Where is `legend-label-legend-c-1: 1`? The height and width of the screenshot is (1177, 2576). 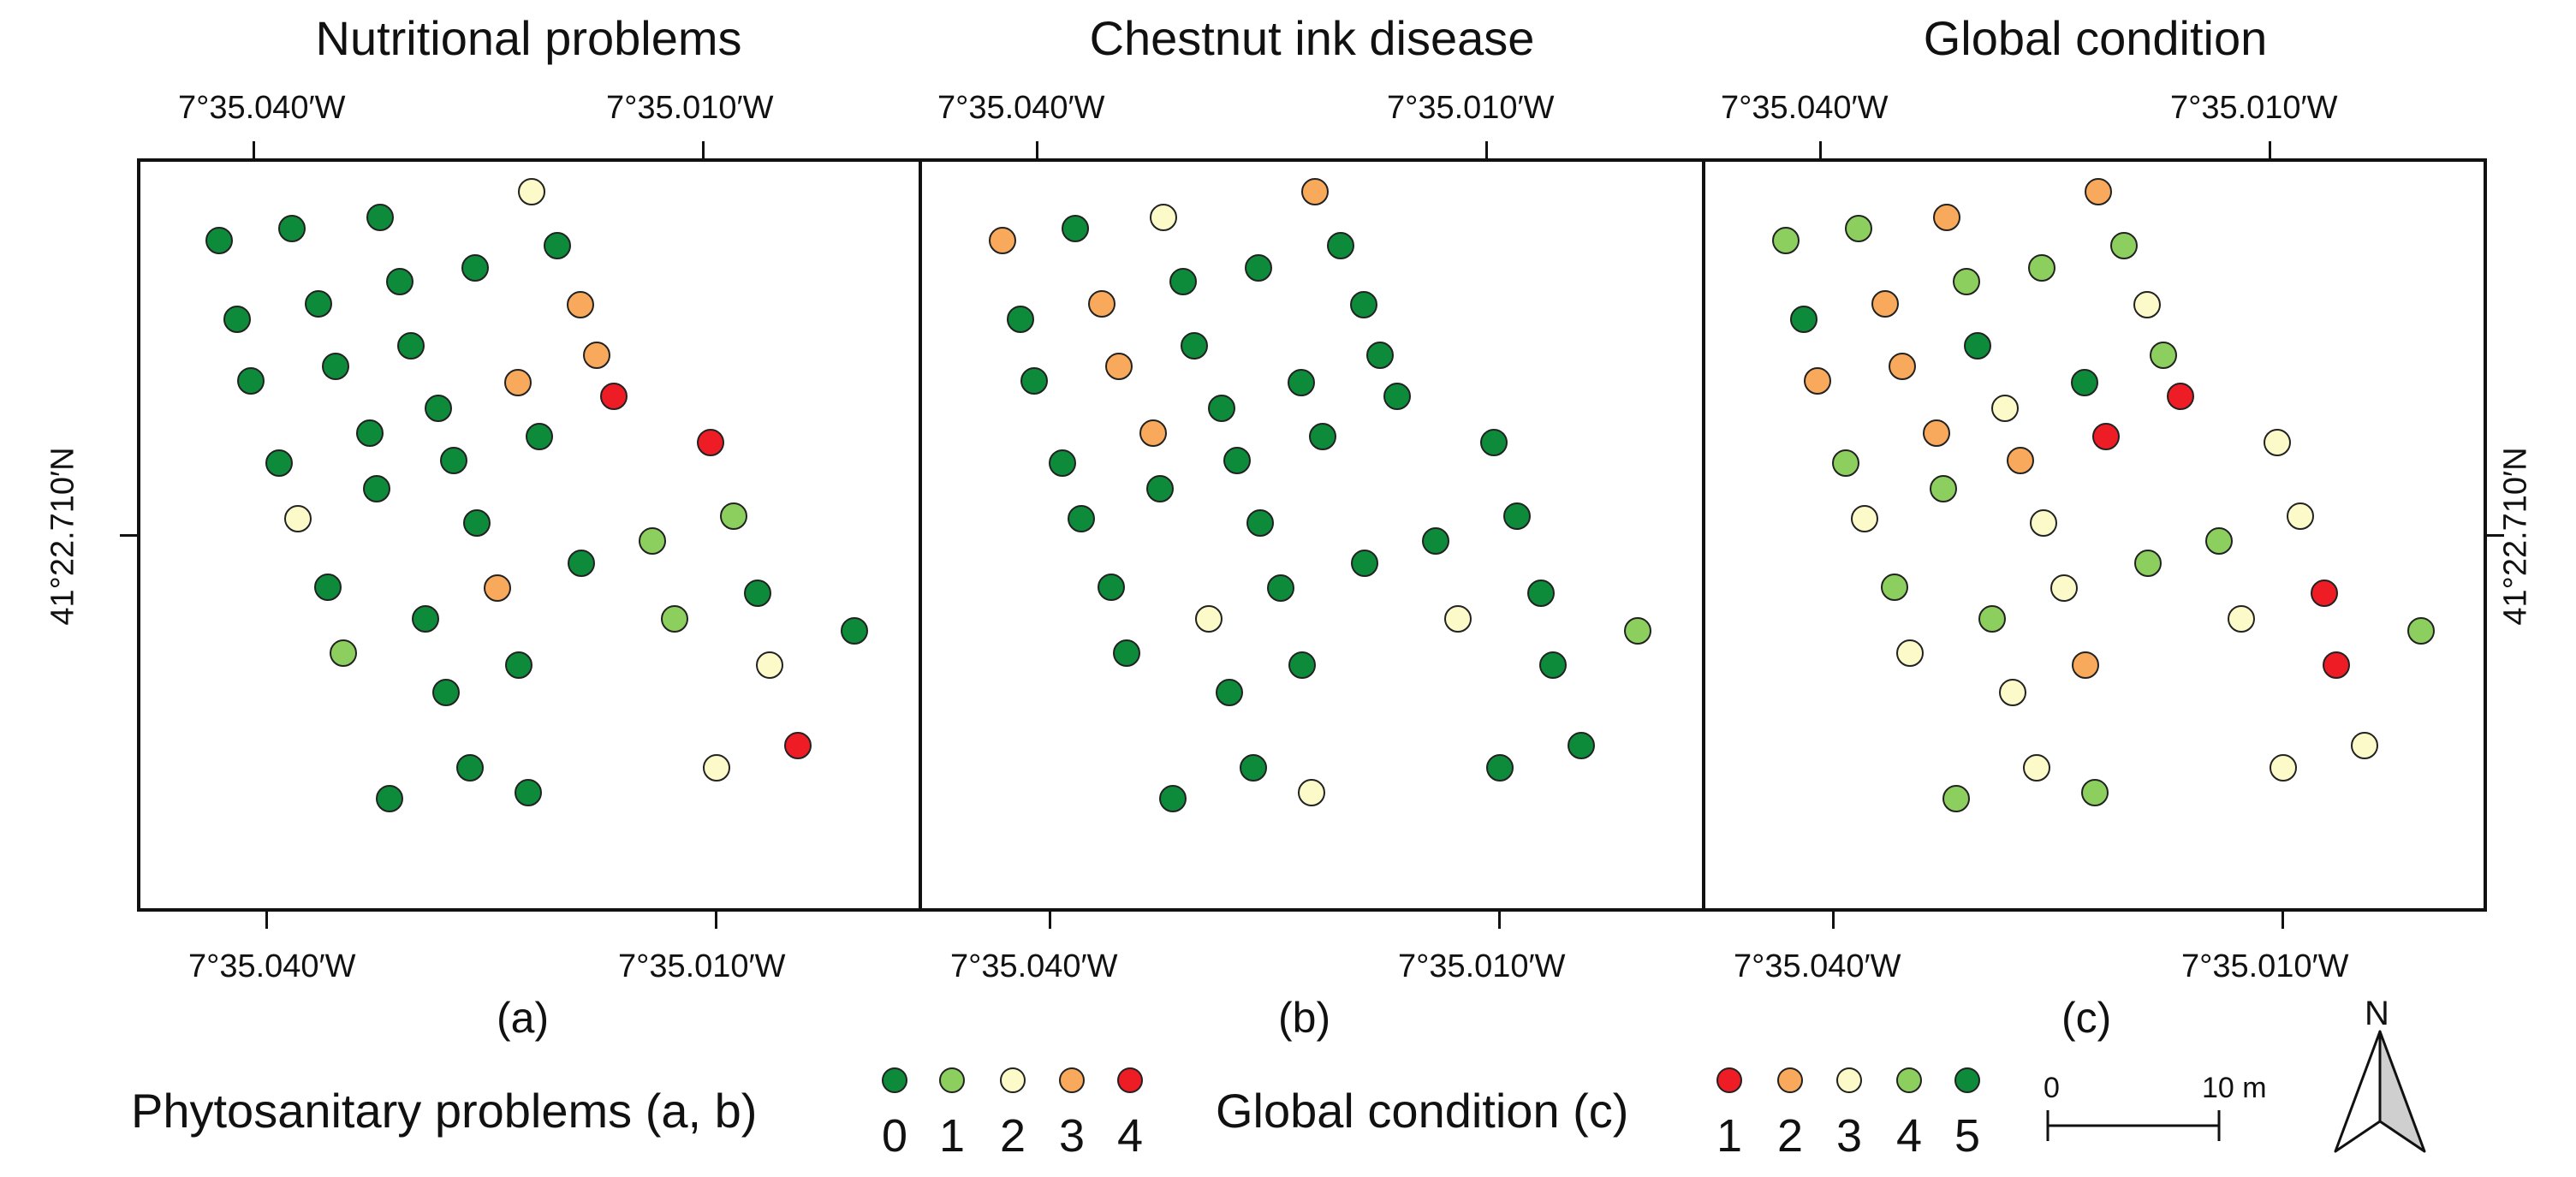 legend-label-legend-c-1: 1 is located at coordinates (1729, 1136).